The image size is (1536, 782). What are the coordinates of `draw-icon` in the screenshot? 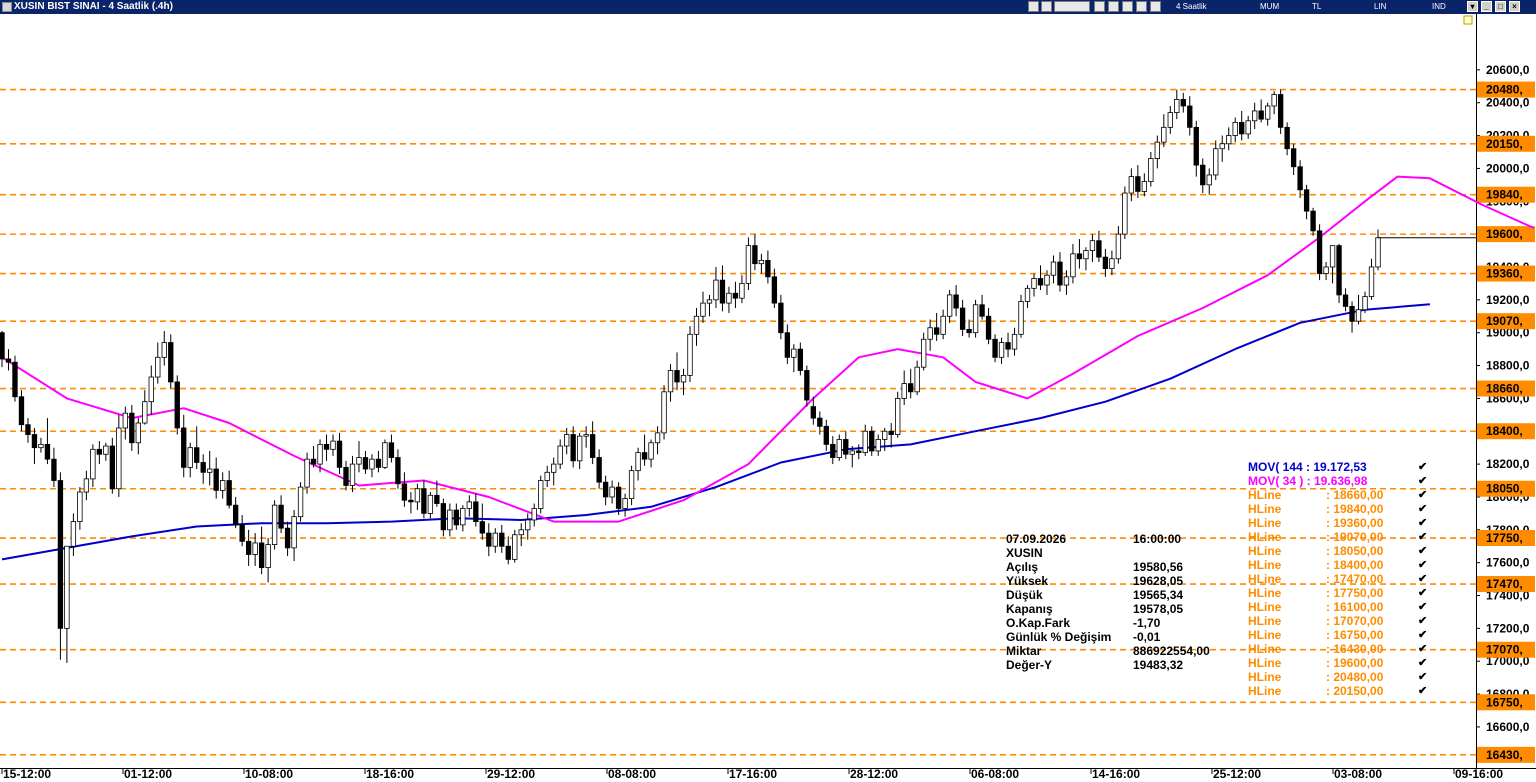 It's located at (1113, 6).